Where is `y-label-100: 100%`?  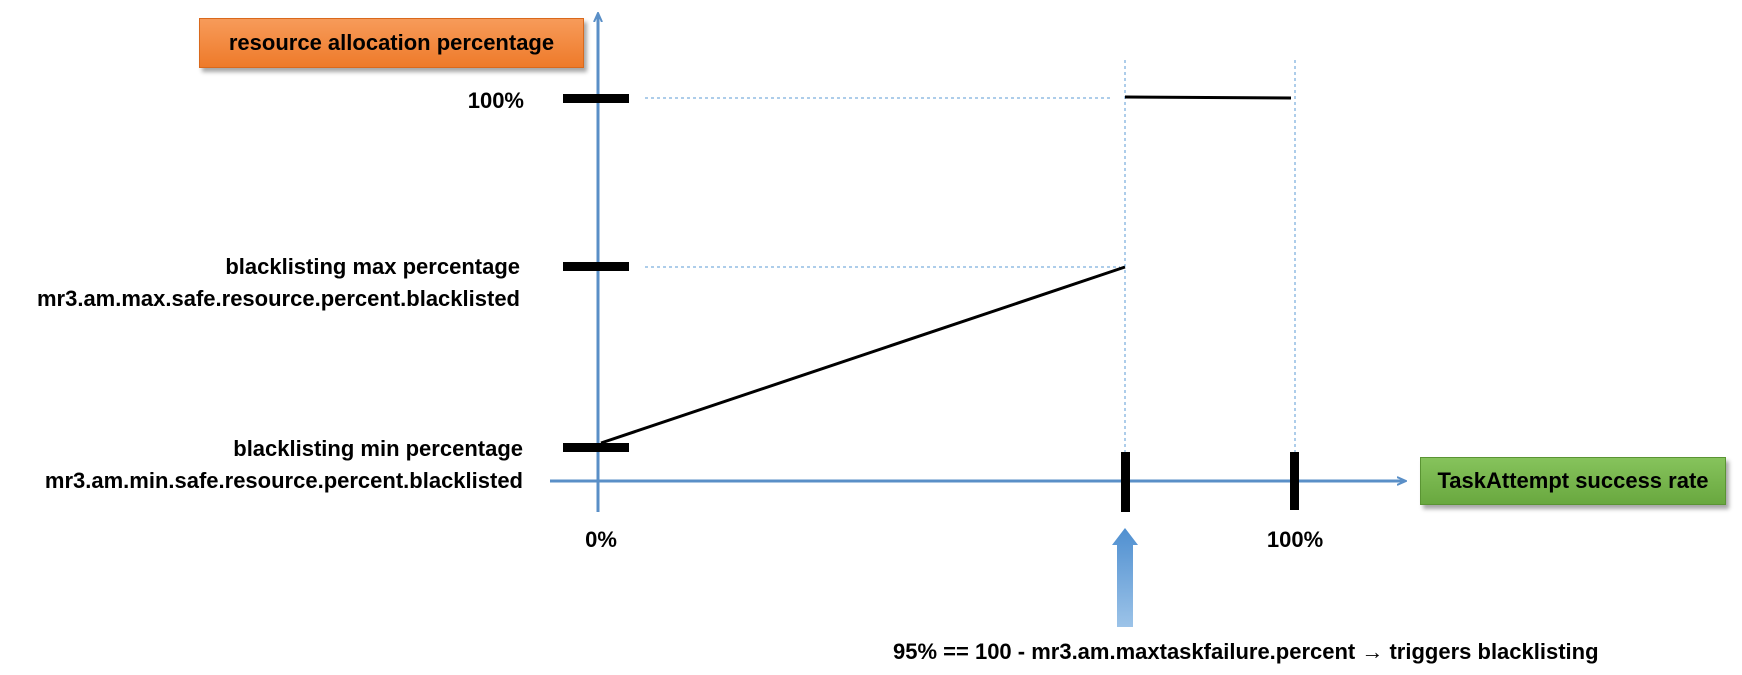 y-label-100: 100% is located at coordinates (495, 100).